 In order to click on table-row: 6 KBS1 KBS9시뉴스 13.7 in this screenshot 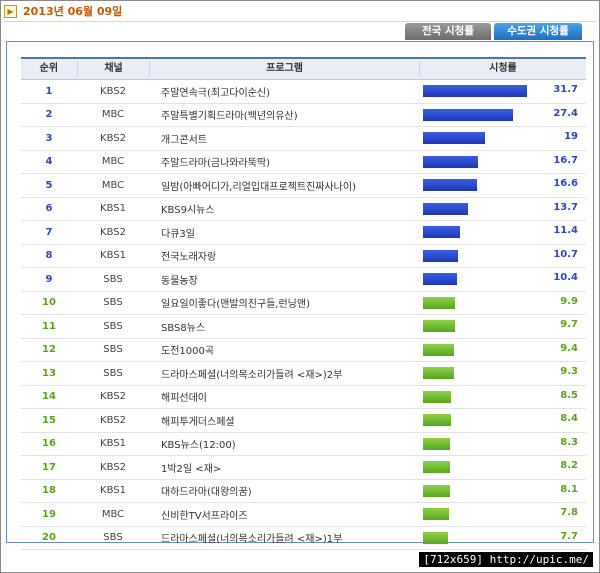, I will do `click(303, 209)`.